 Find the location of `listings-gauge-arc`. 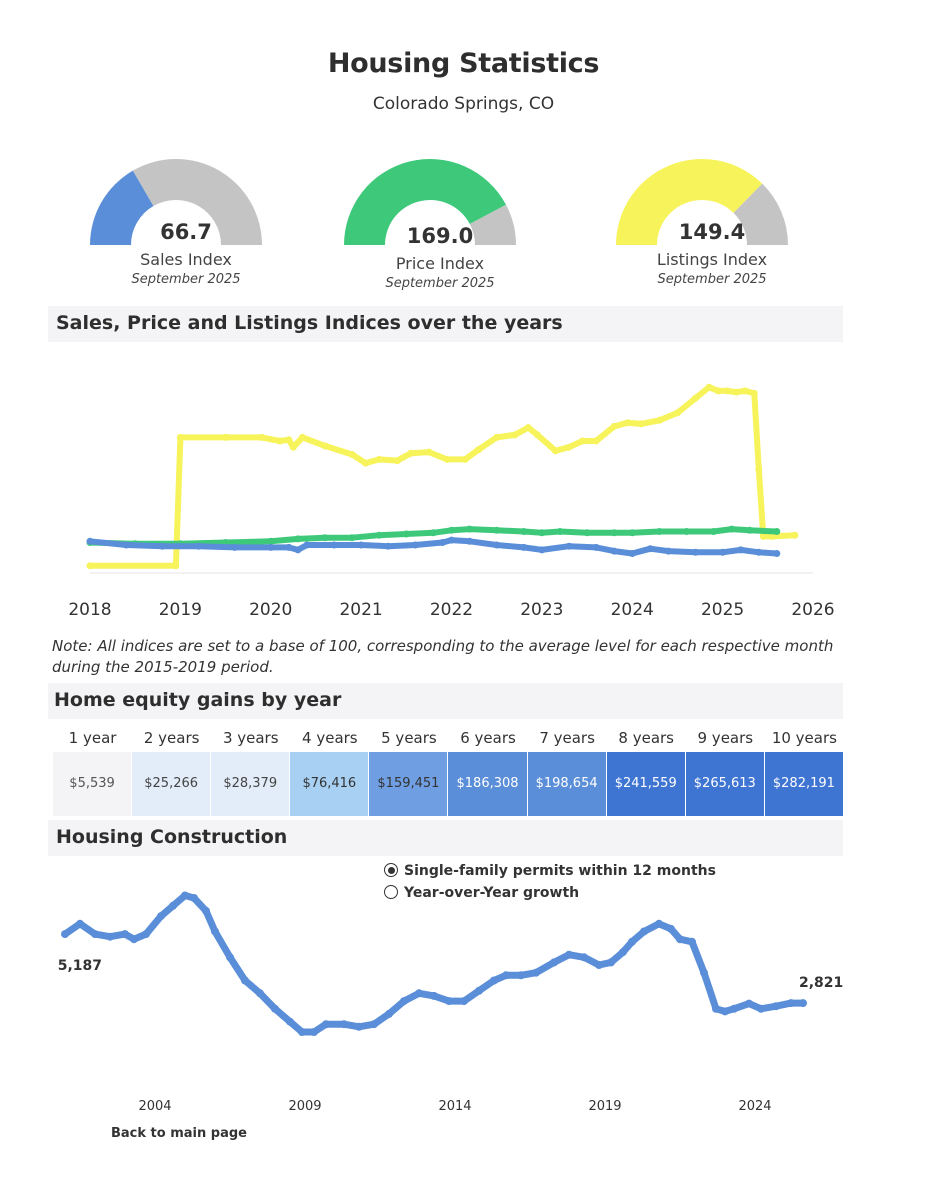

listings-gauge-arc is located at coordinates (702, 202).